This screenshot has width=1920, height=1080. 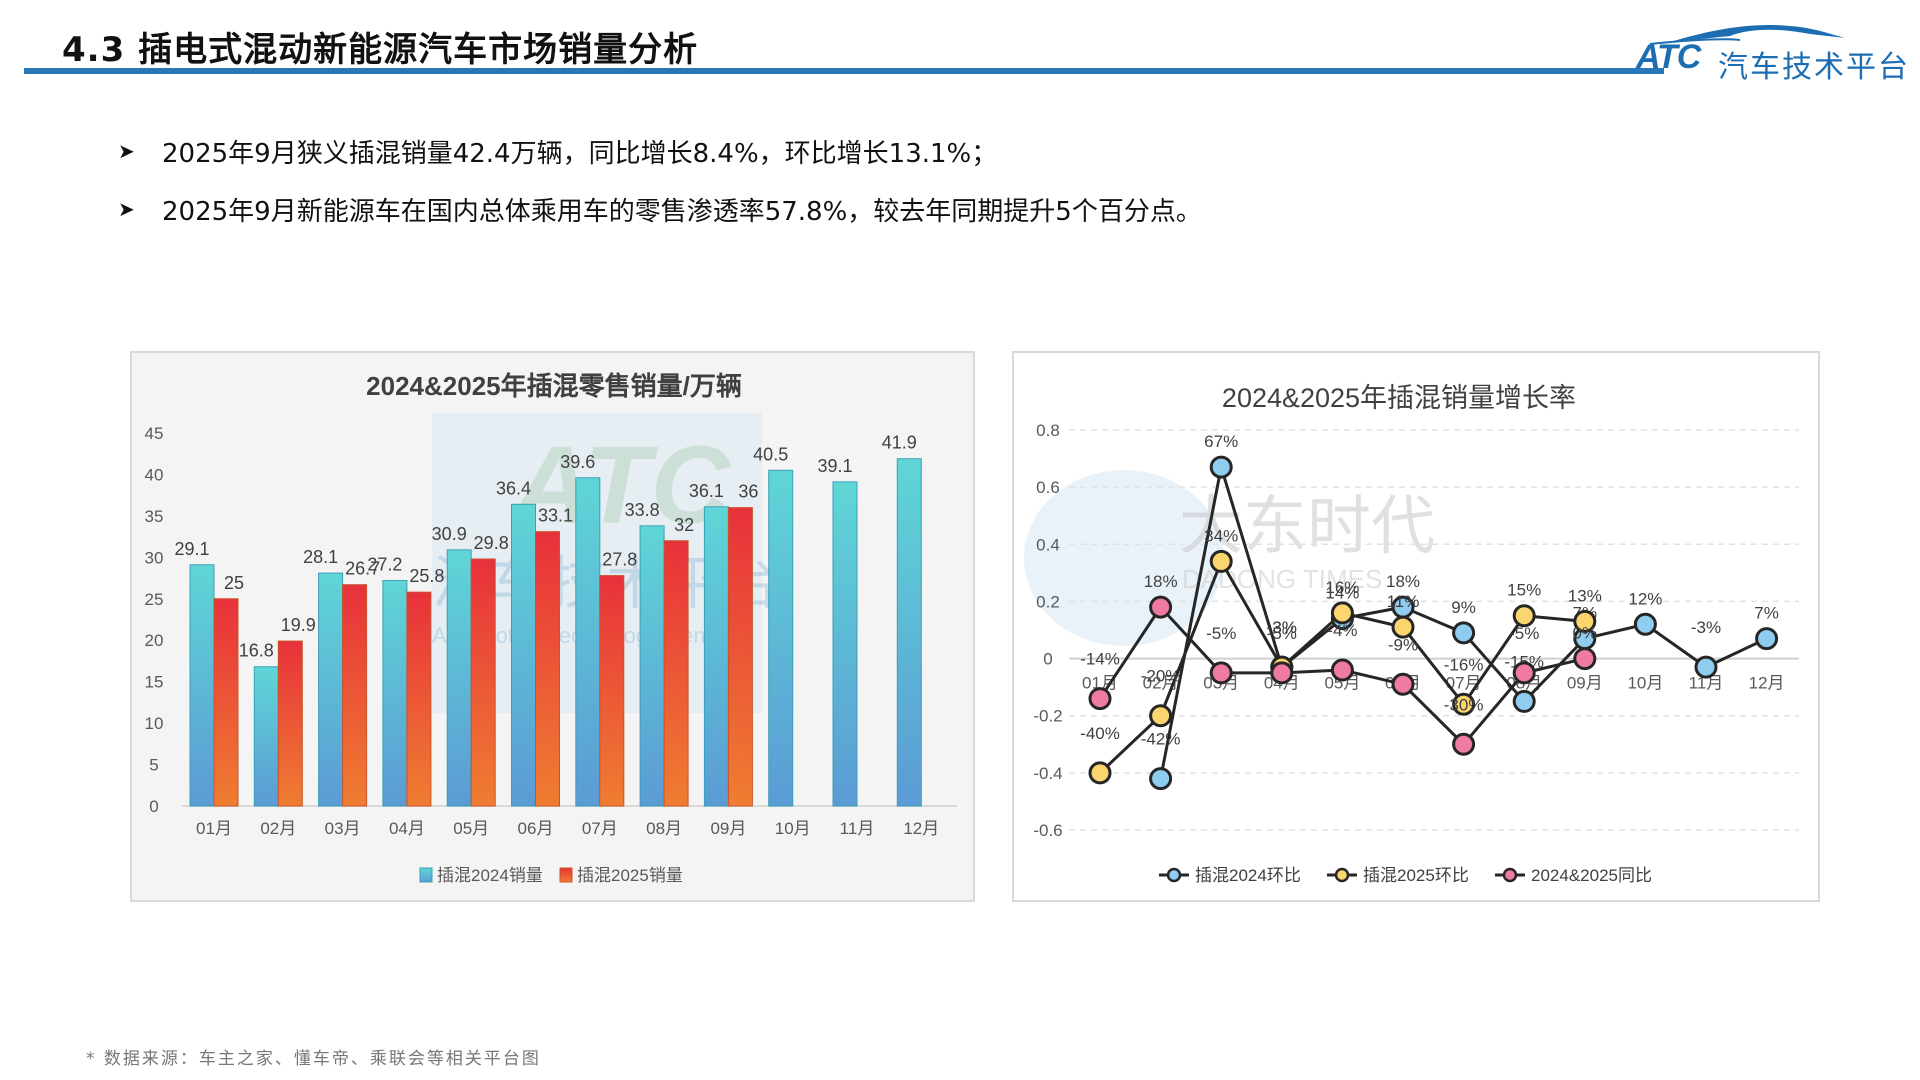 I want to click on point-value-label: 18%, so click(x=1161, y=581).